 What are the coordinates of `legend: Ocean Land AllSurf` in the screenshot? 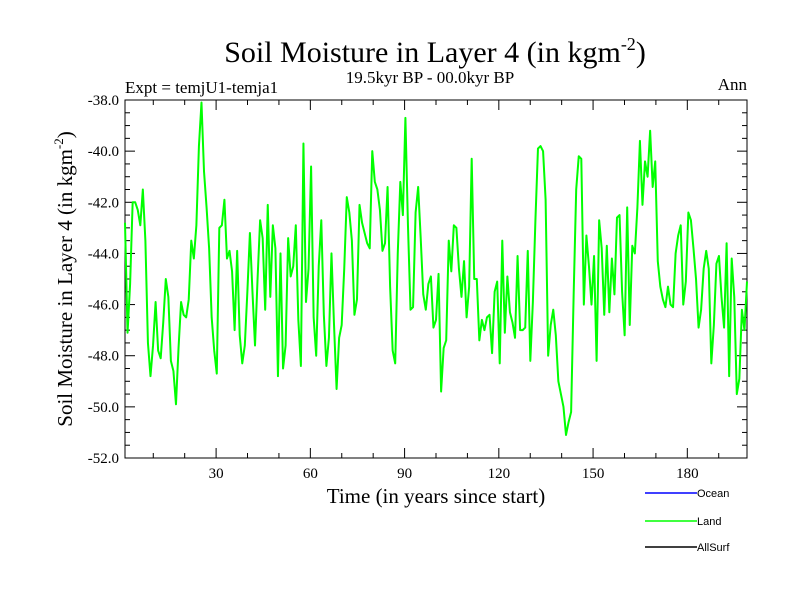 It's located at (687, 521).